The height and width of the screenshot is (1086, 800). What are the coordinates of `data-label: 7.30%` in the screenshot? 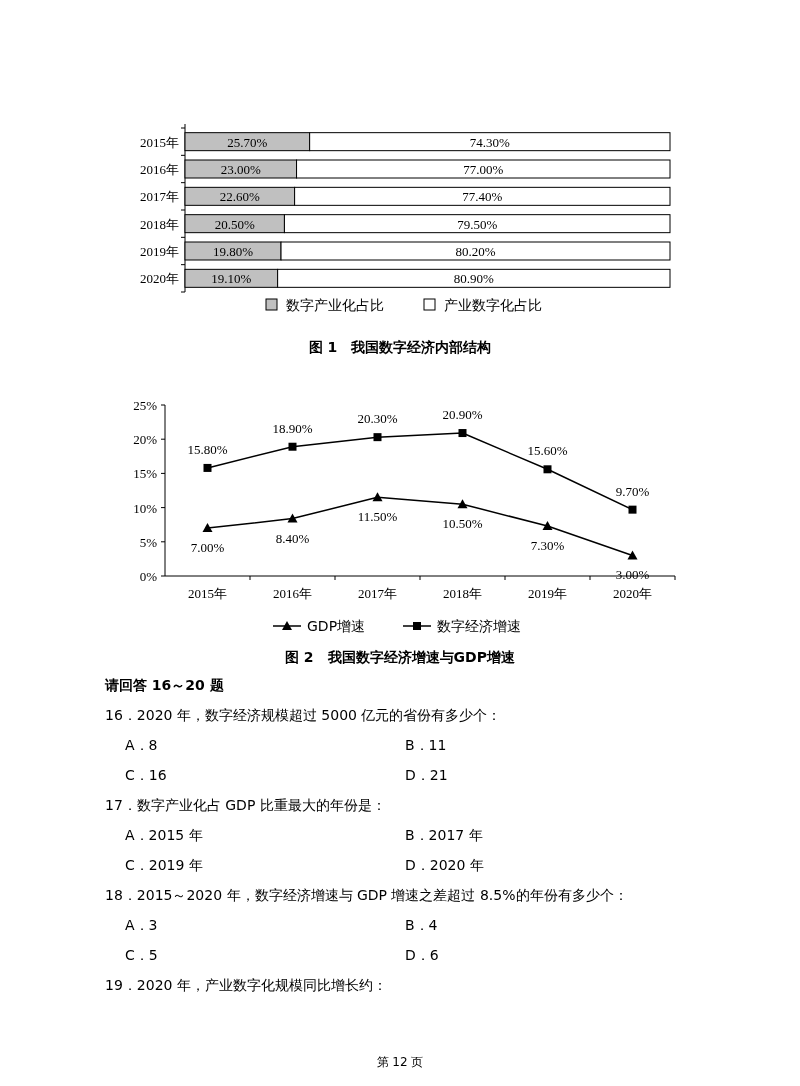 It's located at (547, 546).